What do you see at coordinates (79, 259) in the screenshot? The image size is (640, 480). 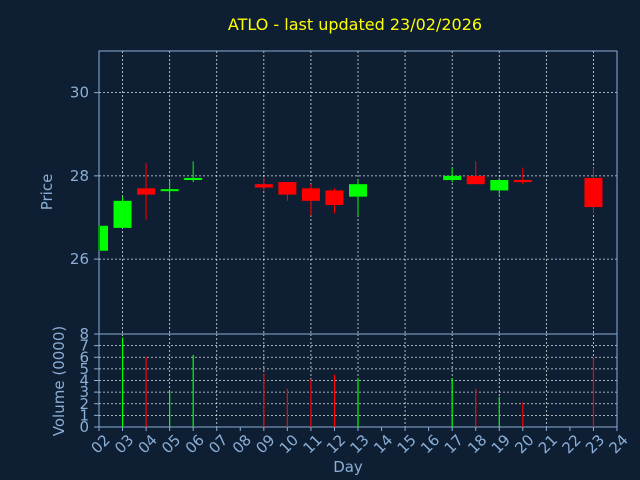 I see `price-tick-label: 26` at bounding box center [79, 259].